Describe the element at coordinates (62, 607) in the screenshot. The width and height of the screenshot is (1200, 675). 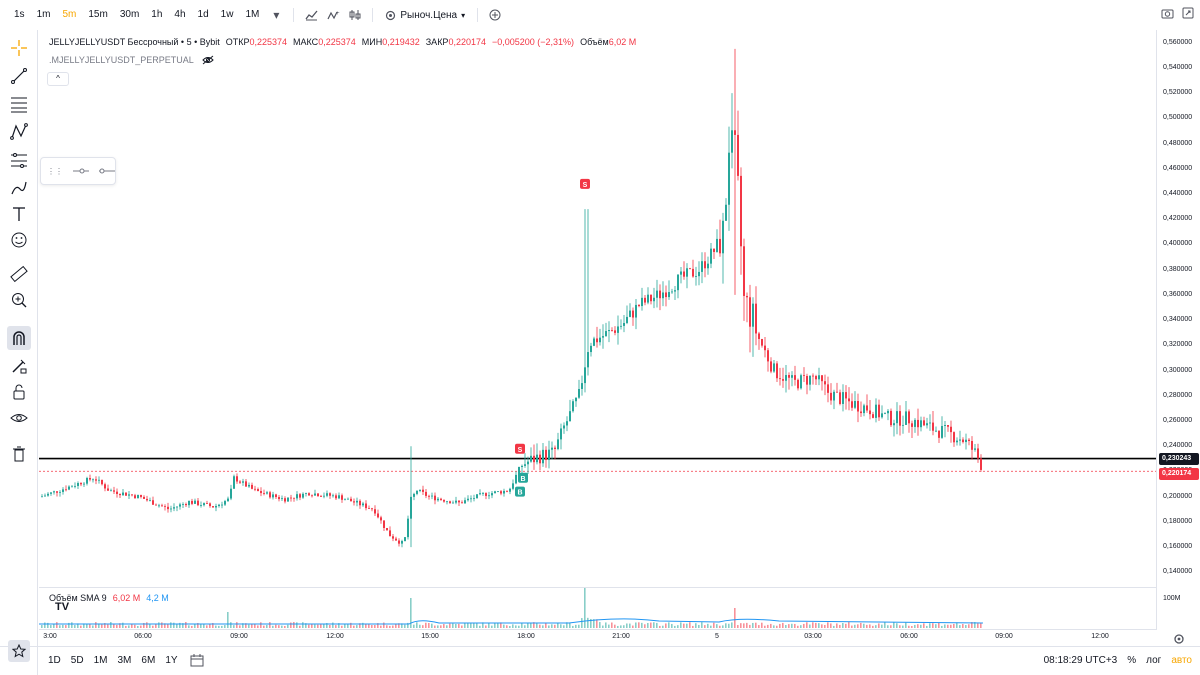
I see `tradingview-logo: TV` at that location.